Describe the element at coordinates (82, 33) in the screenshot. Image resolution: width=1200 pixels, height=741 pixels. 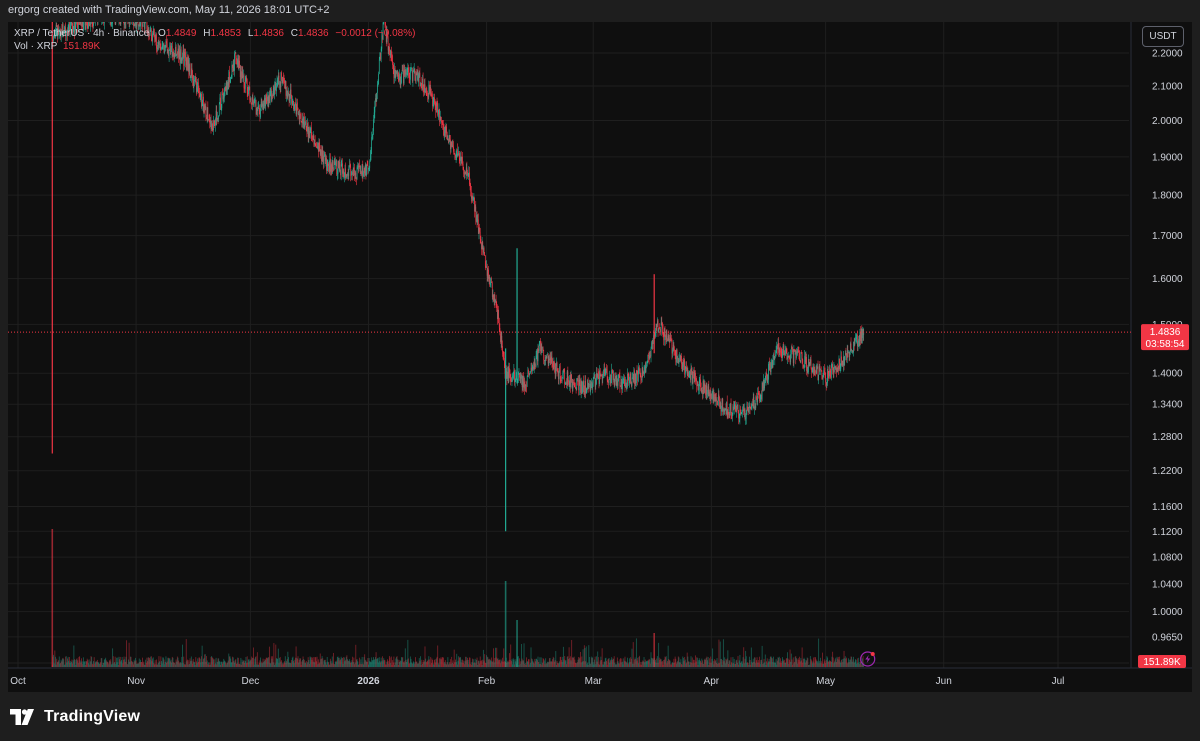
I see `symbol-title: XRP / TetherUS · 4h · Binance` at that location.